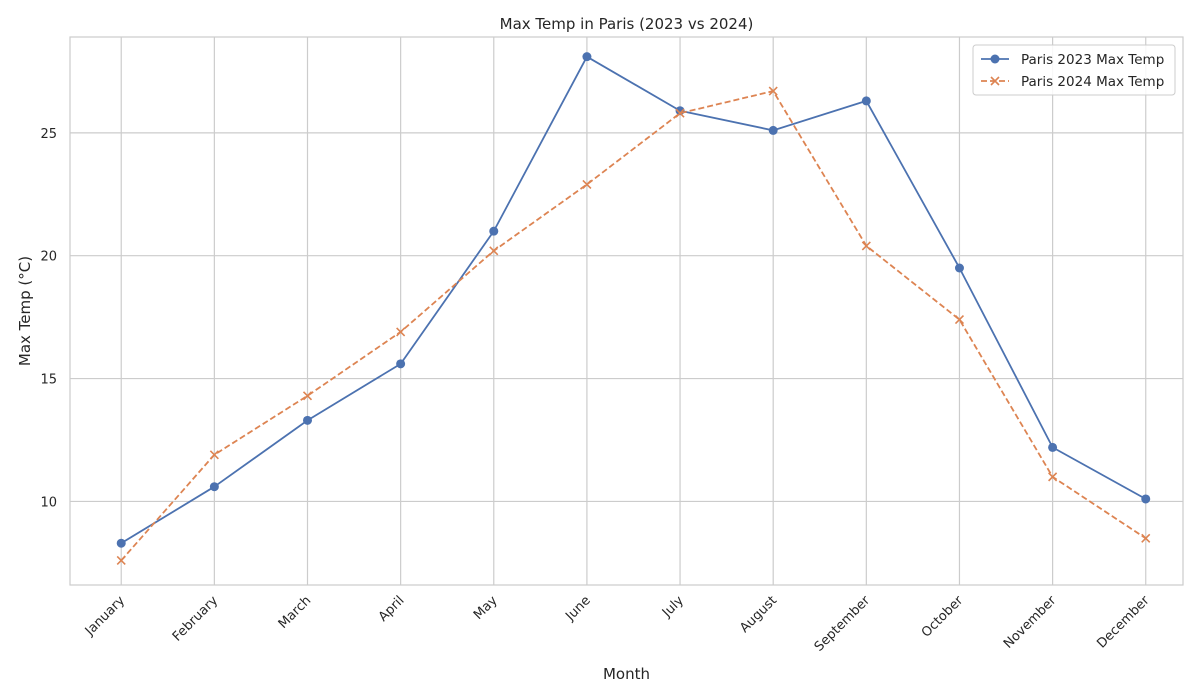 This screenshot has height=700, width=1200. I want to click on legend-frame, so click(1074, 70).